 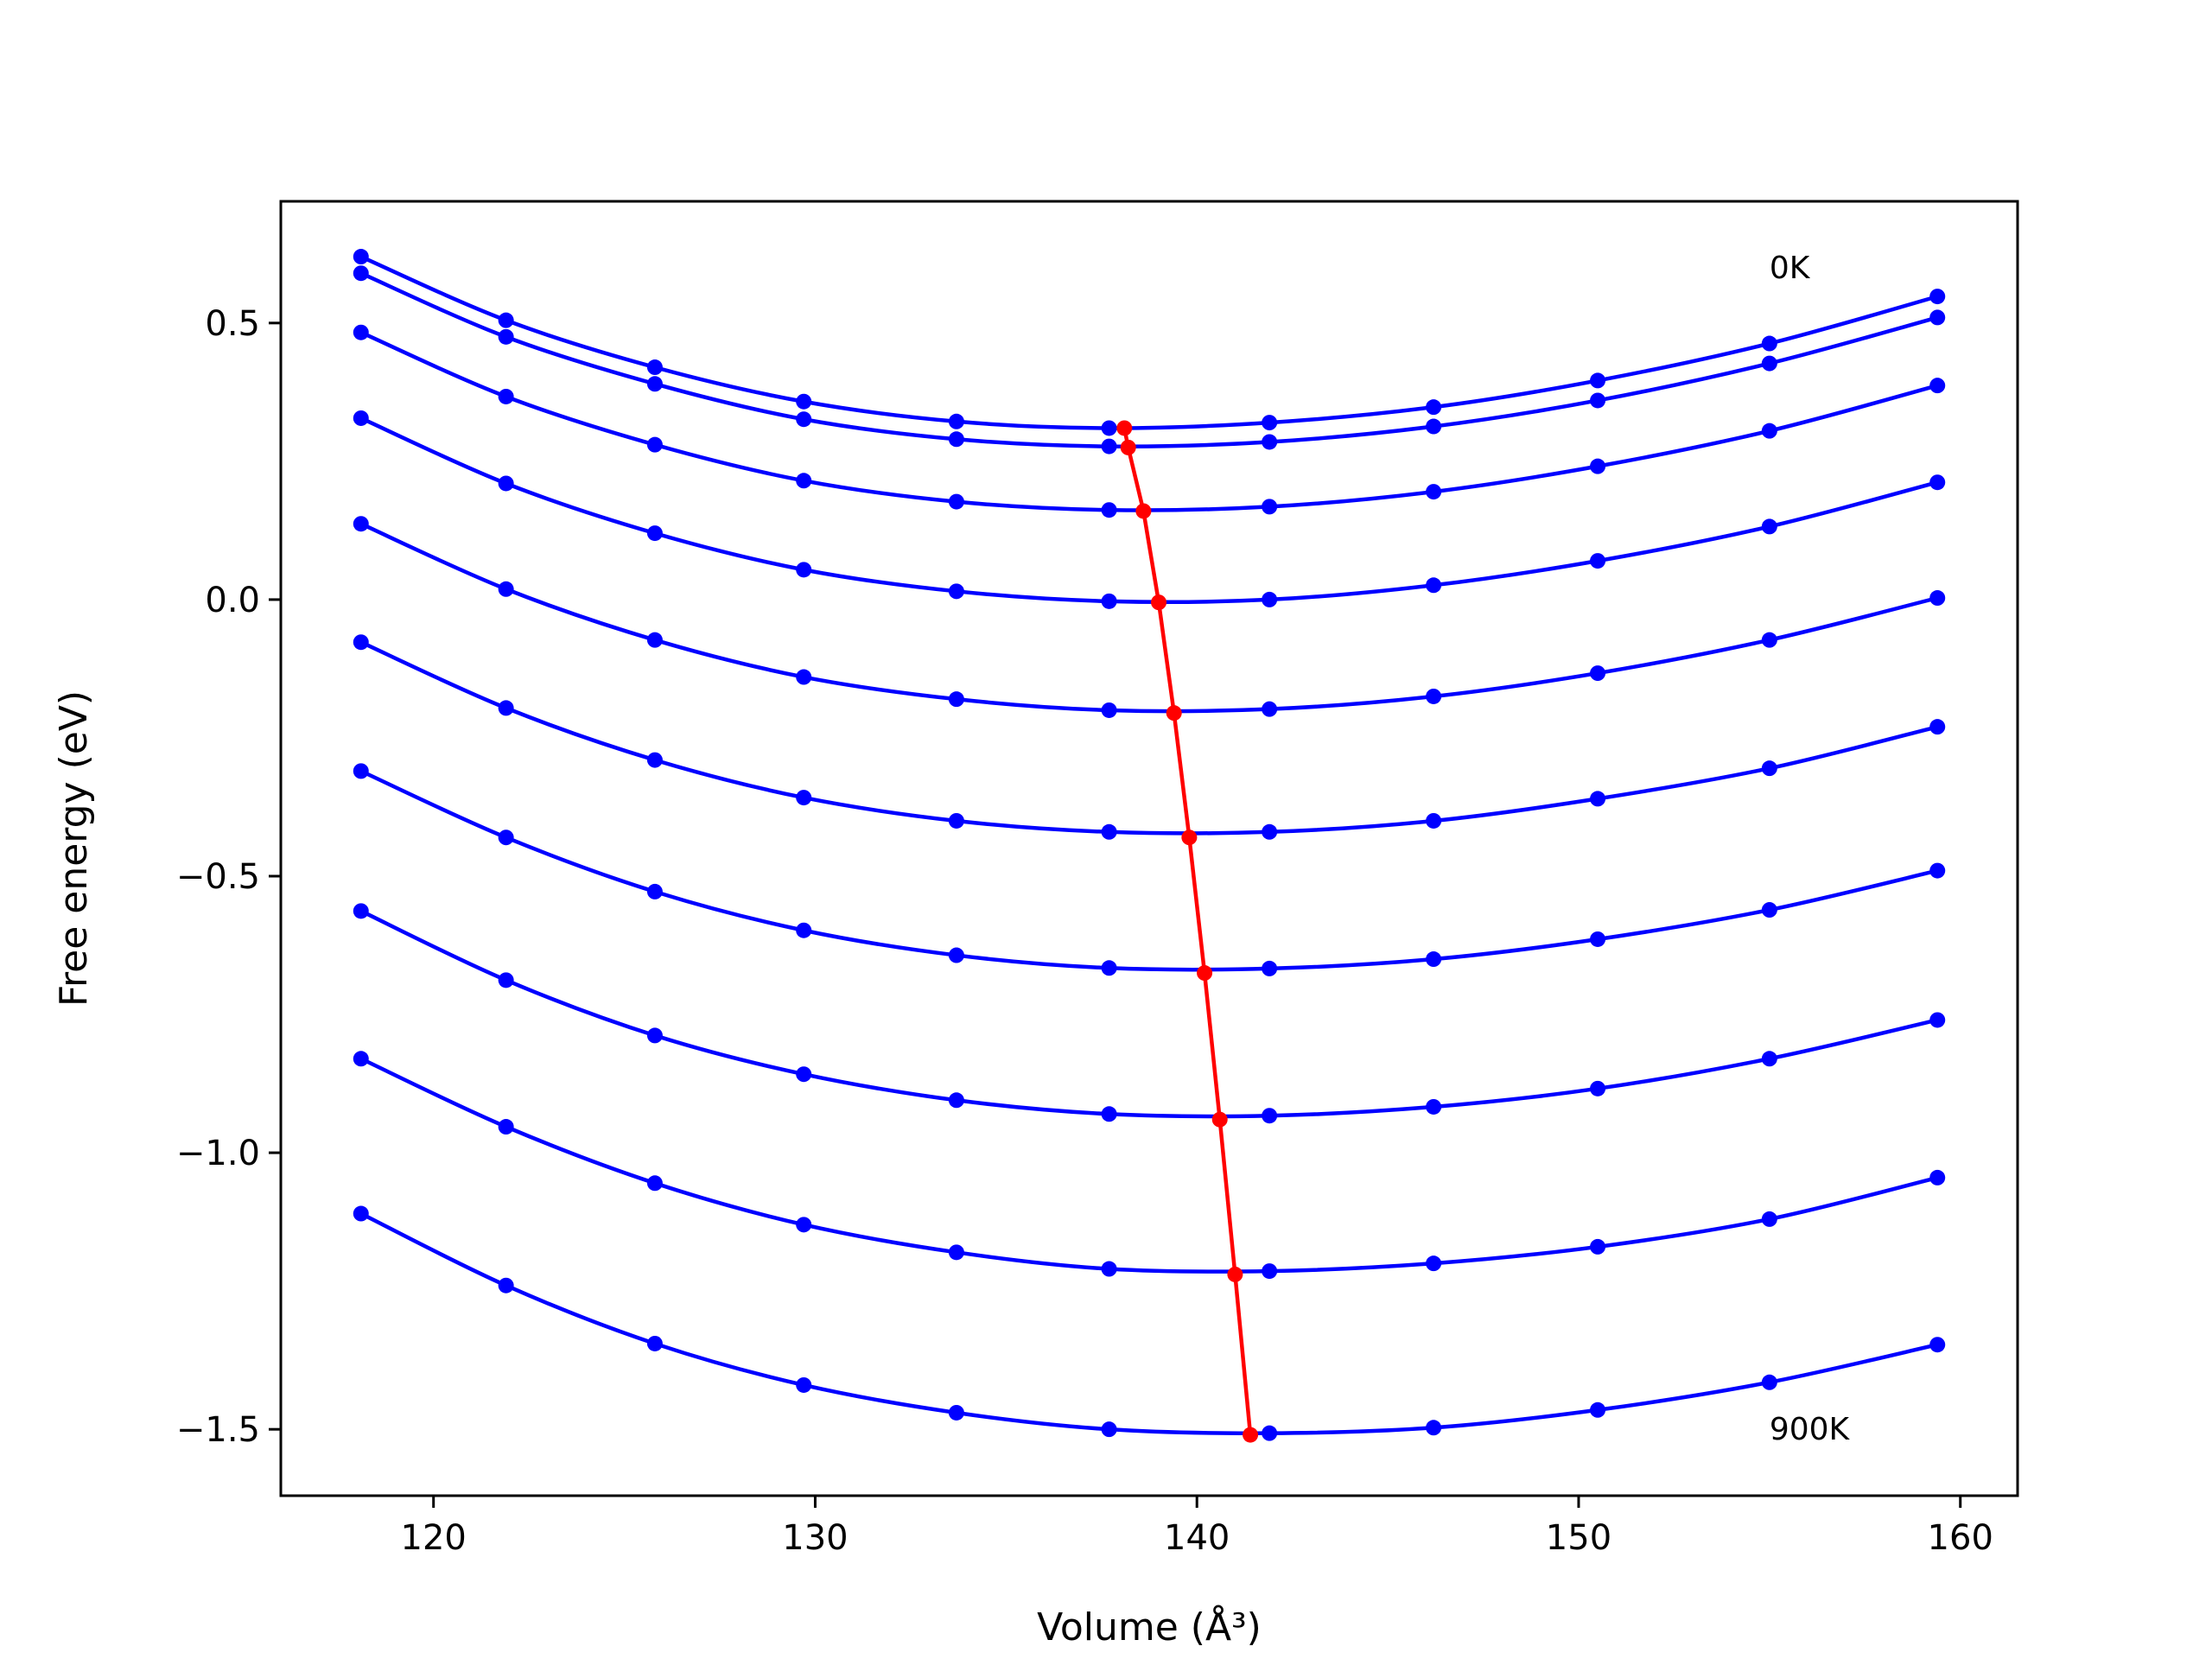 What do you see at coordinates (1187, 932) in the screenshot?
I see `minima-line` at bounding box center [1187, 932].